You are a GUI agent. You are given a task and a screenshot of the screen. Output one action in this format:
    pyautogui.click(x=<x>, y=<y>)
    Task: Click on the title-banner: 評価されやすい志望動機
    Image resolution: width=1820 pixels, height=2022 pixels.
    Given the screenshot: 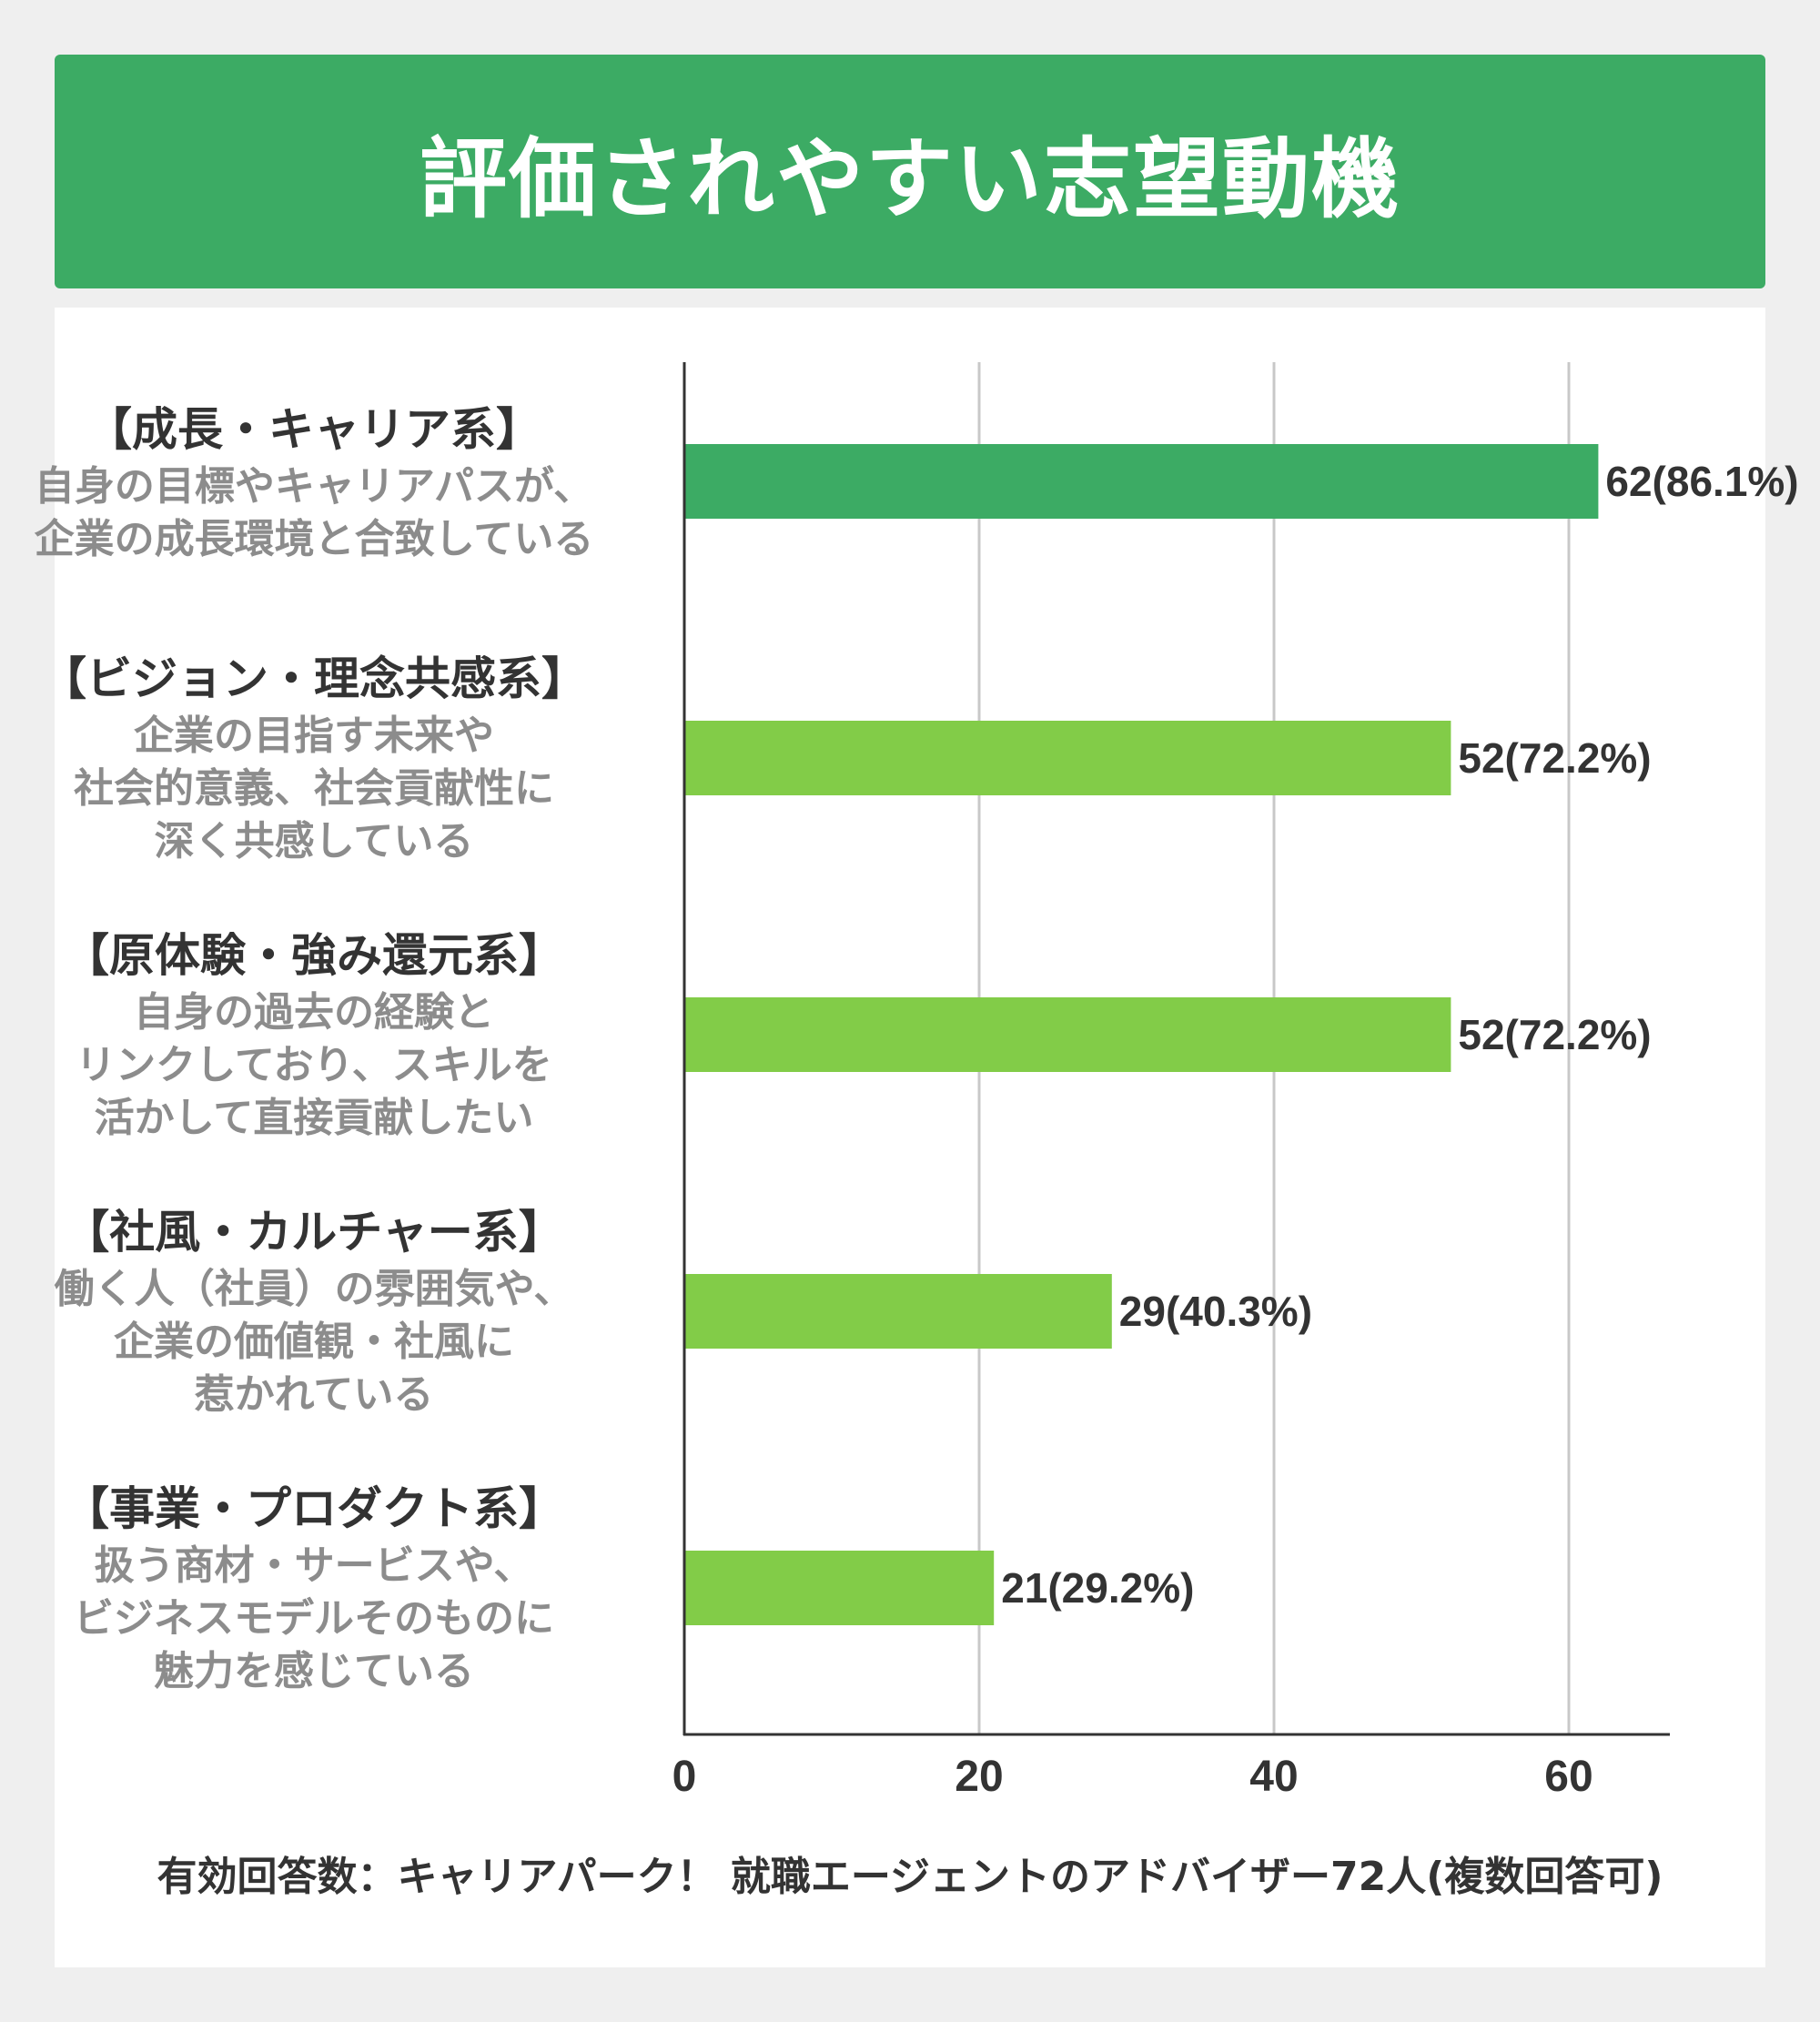 What is the action you would take?
    pyautogui.click(x=910, y=171)
    